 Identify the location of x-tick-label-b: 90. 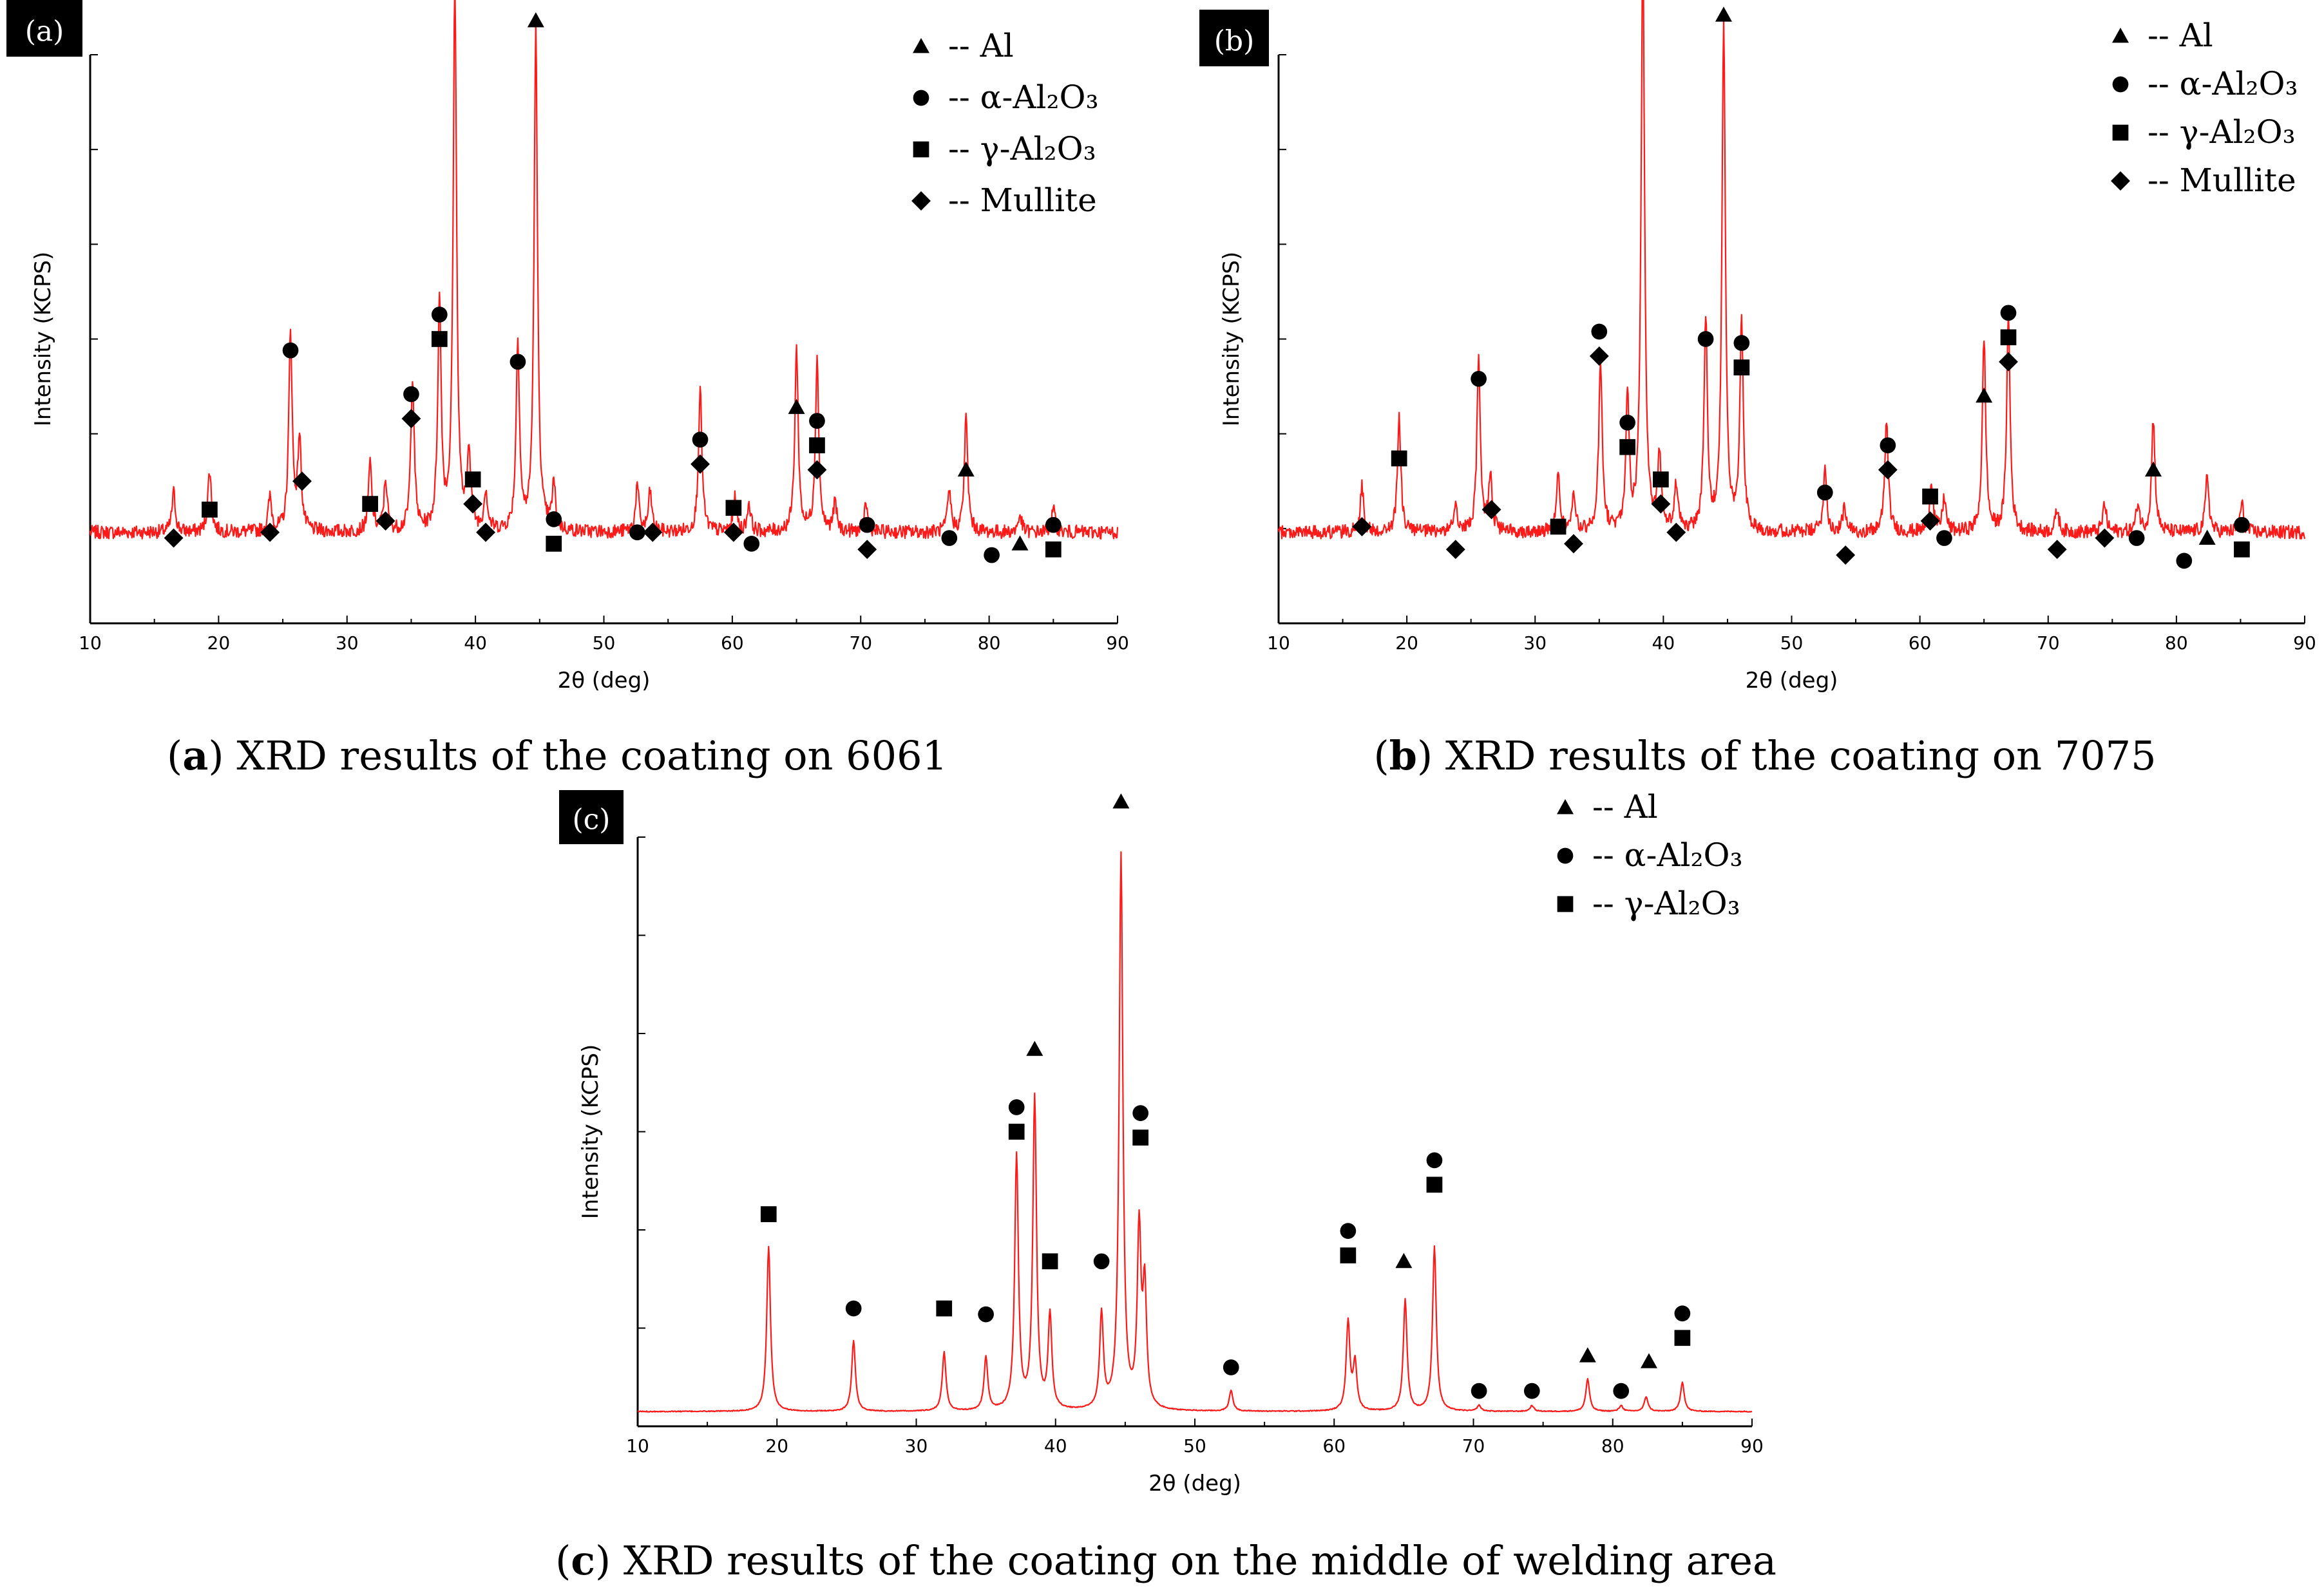
(2304, 643).